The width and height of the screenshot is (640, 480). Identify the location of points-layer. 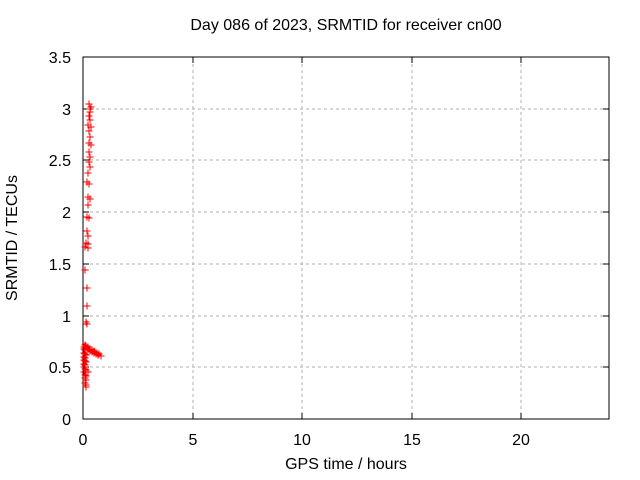
(92, 245).